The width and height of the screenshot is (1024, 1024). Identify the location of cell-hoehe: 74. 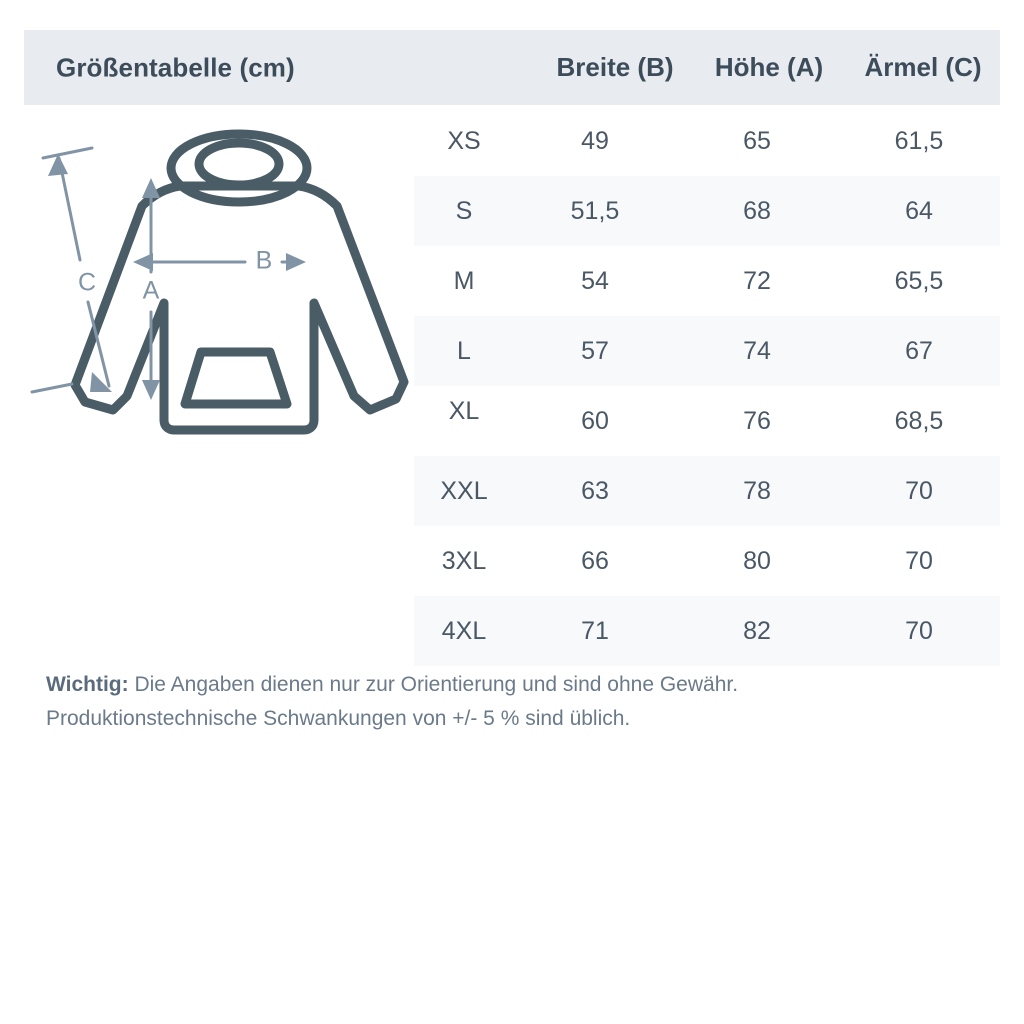
(757, 350).